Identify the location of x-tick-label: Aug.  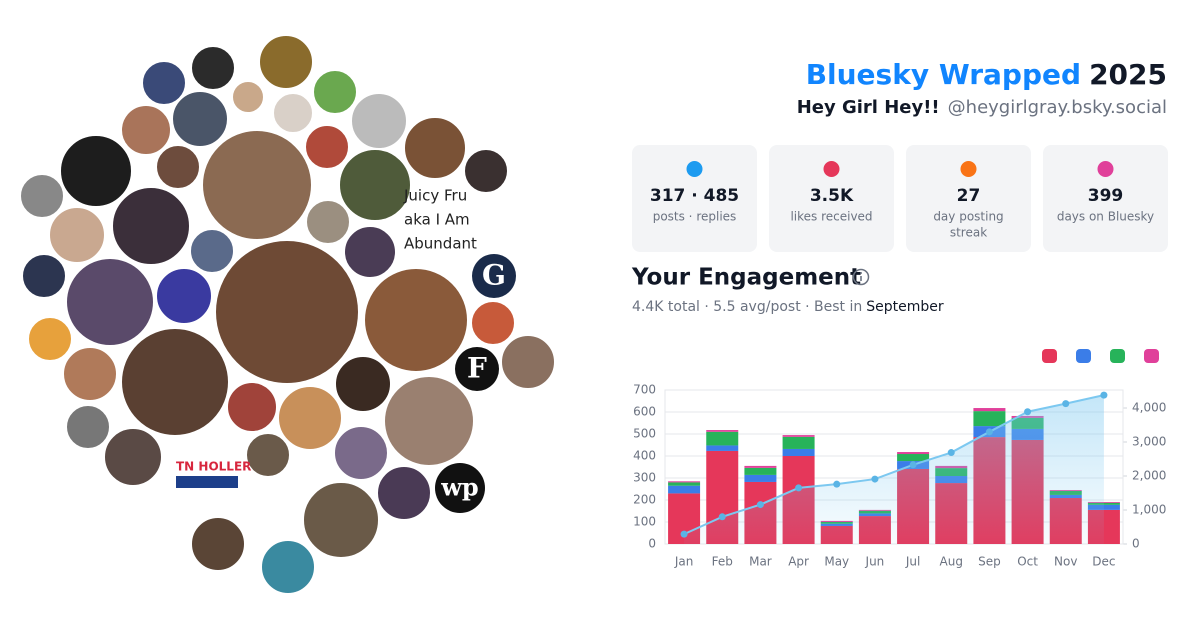
(951, 562).